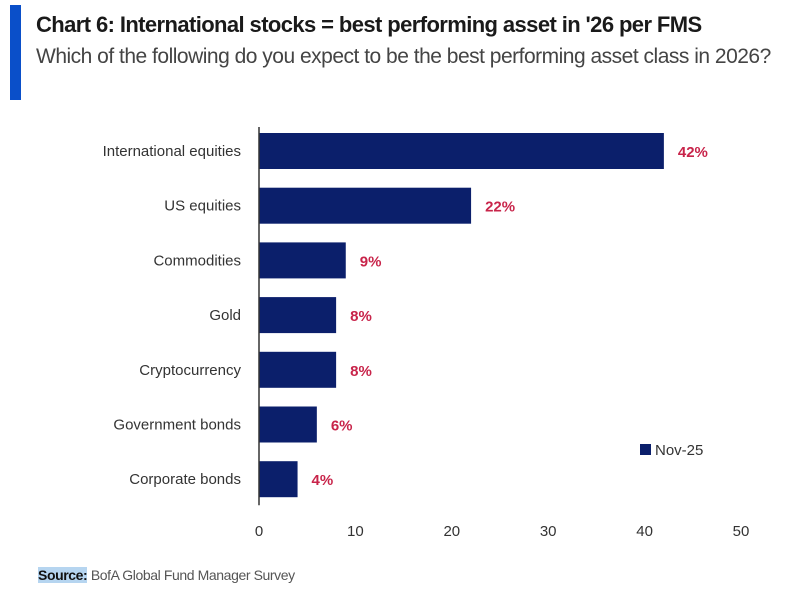 The width and height of the screenshot is (800, 592). Describe the element at coordinates (461, 151) in the screenshot. I see `bar-international-equities` at that location.